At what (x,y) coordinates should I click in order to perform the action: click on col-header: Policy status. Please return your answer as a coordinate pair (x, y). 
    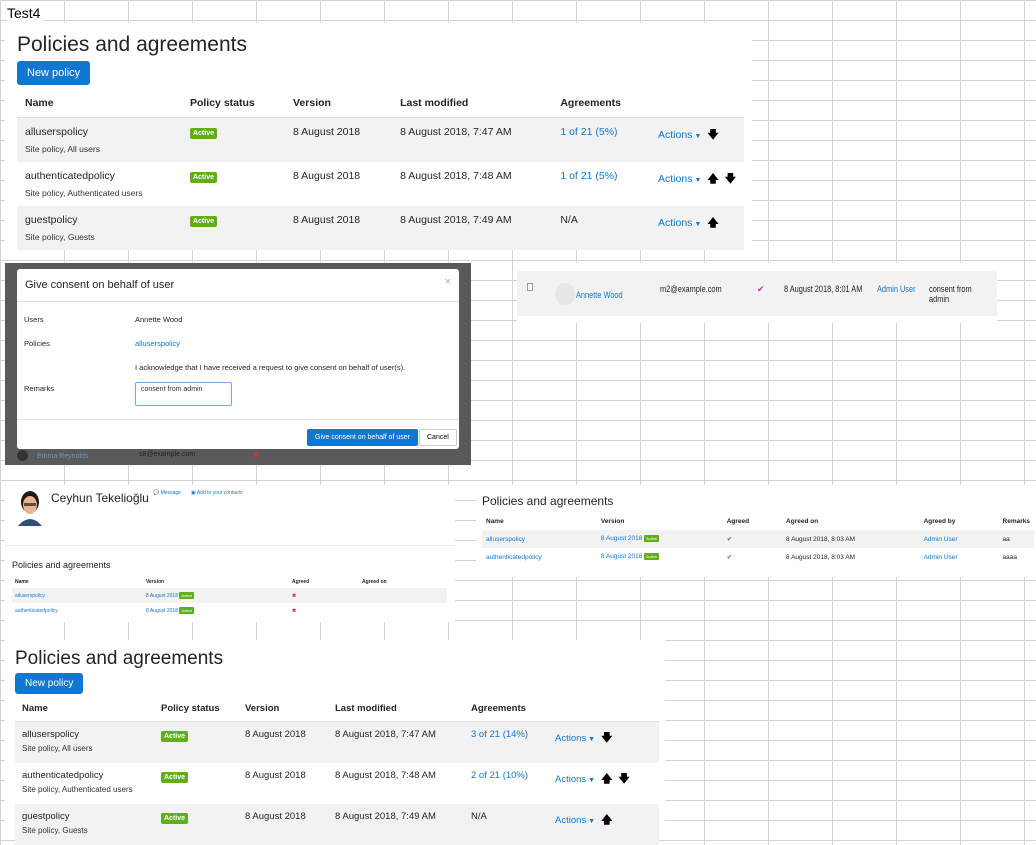
    Looking at the image, I should click on (233, 103).